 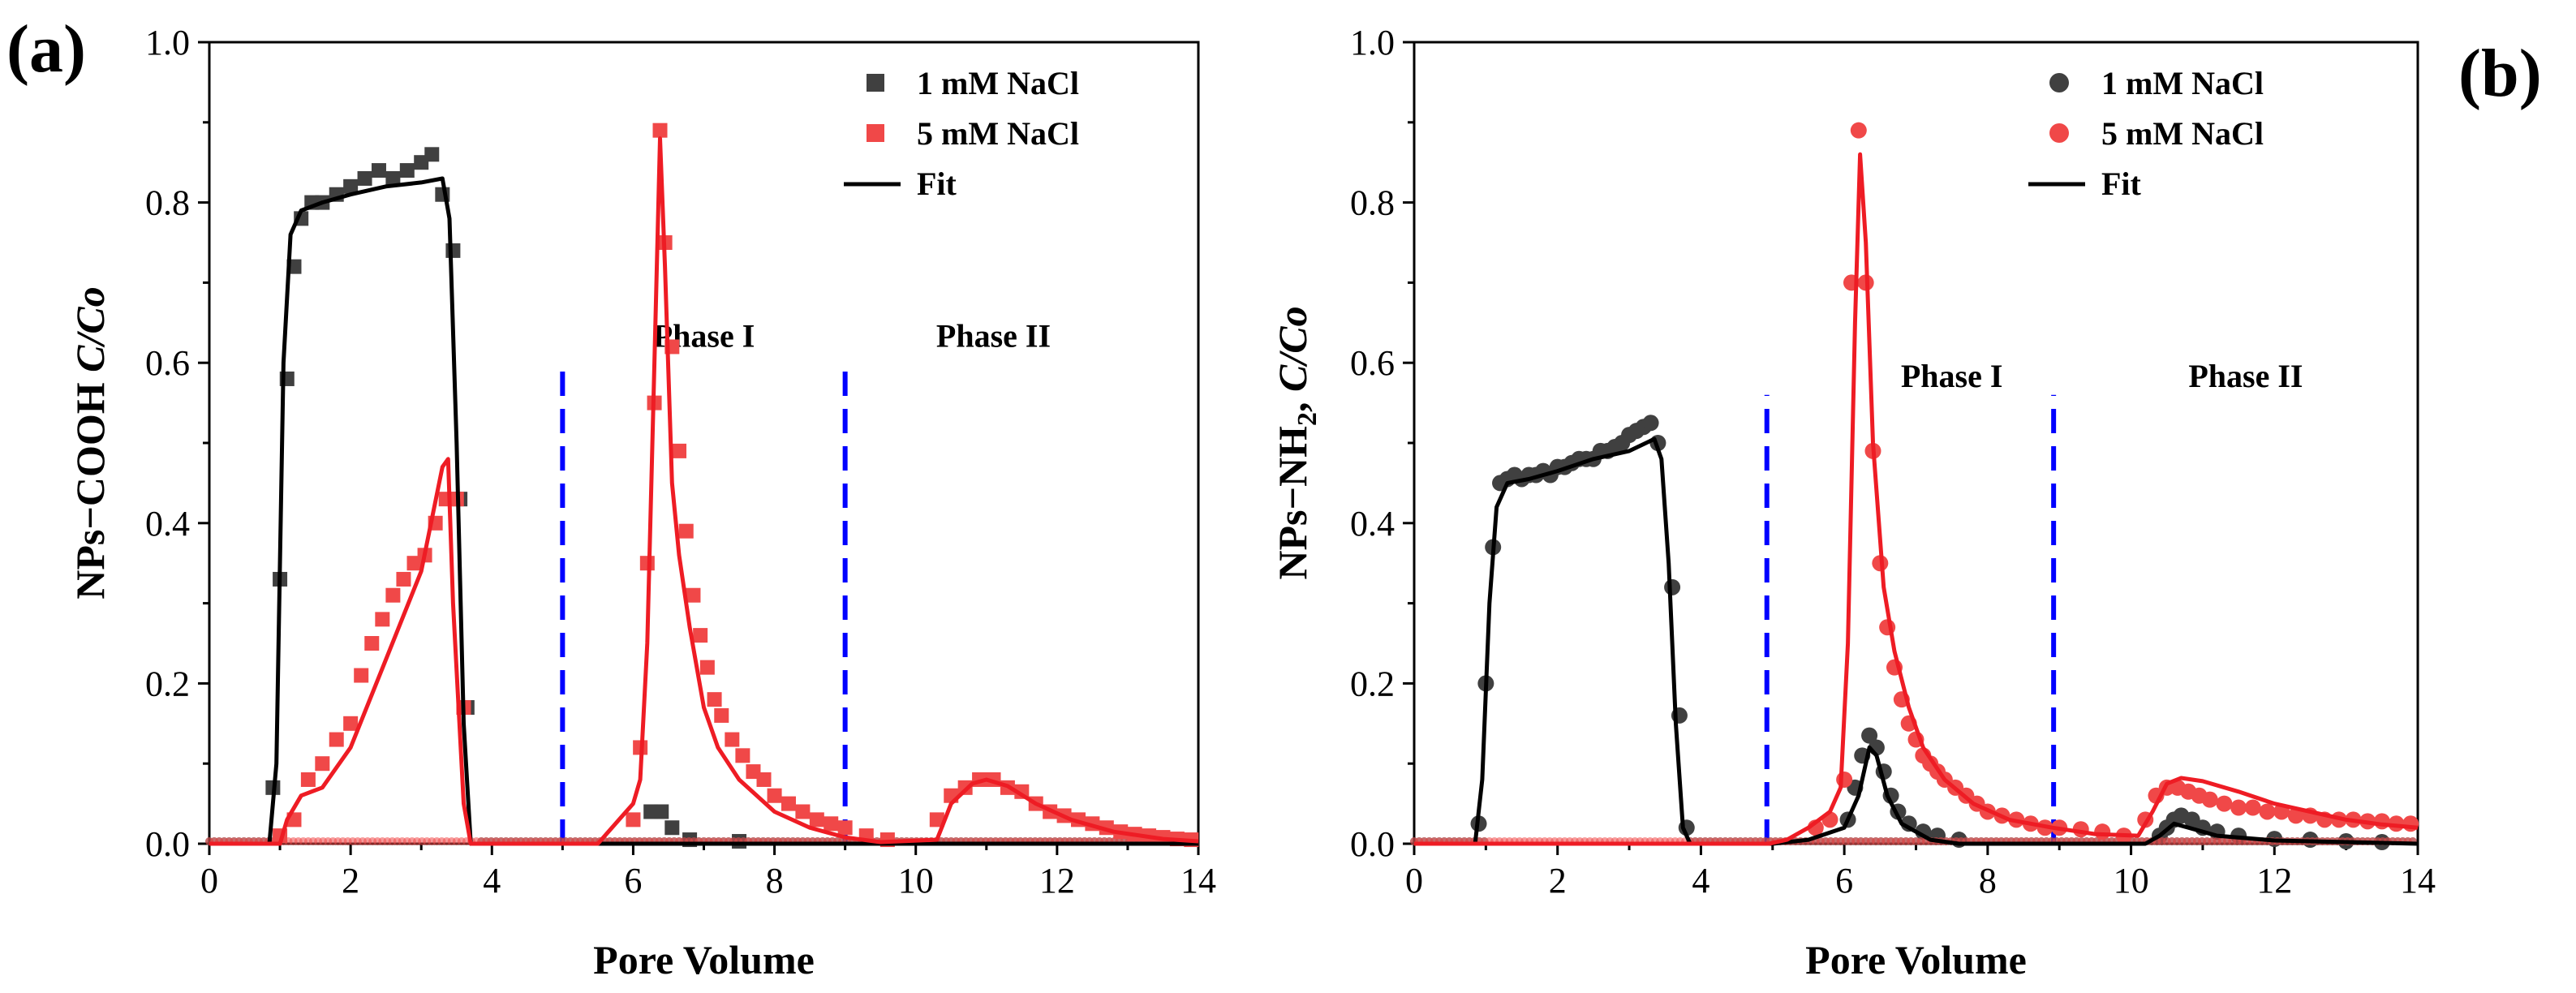 I want to click on y-axis-title-text: NPs−NH, so click(x=1292, y=503).